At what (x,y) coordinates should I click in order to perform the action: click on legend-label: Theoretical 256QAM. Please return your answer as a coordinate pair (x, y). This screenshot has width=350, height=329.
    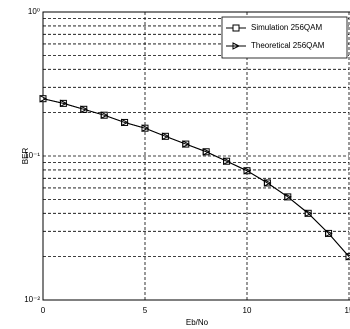
    Looking at the image, I should click on (288, 45).